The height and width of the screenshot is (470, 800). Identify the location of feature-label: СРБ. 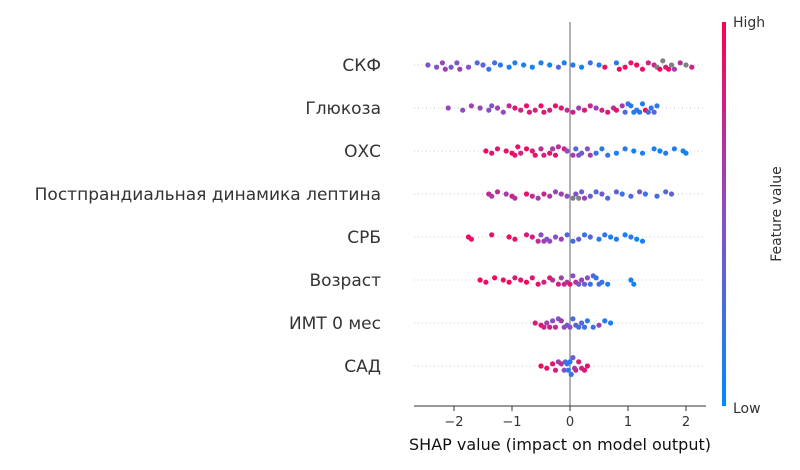
(364, 238).